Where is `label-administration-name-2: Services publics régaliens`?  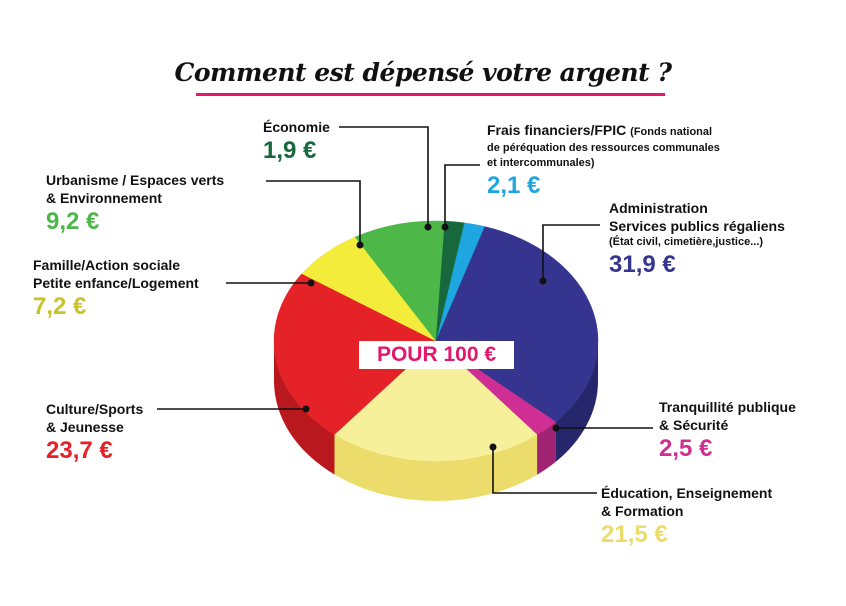 label-administration-name-2: Services publics régaliens is located at coordinates (697, 226).